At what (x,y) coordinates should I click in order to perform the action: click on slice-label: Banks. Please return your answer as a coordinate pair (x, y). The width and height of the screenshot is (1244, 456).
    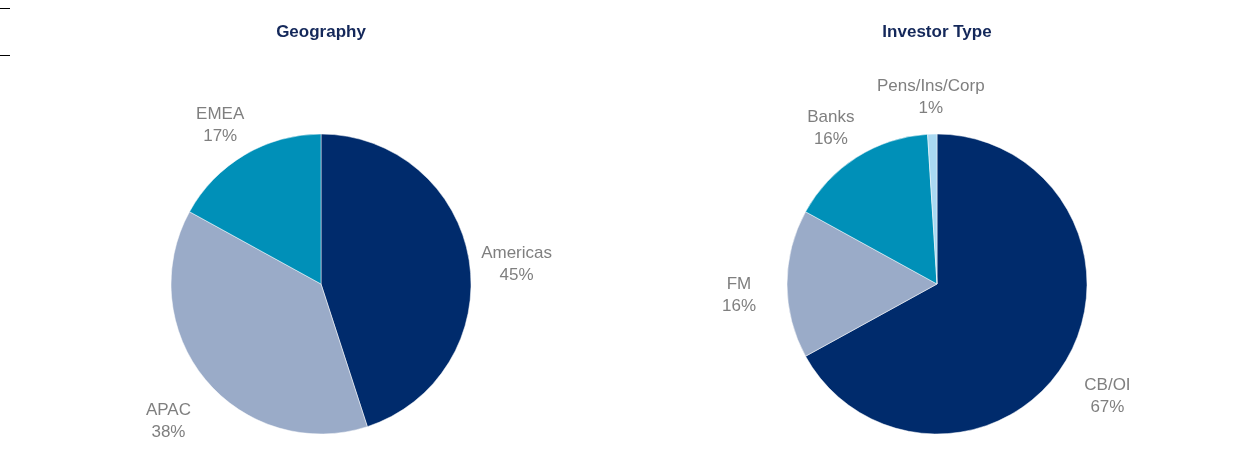
    Looking at the image, I should click on (831, 116).